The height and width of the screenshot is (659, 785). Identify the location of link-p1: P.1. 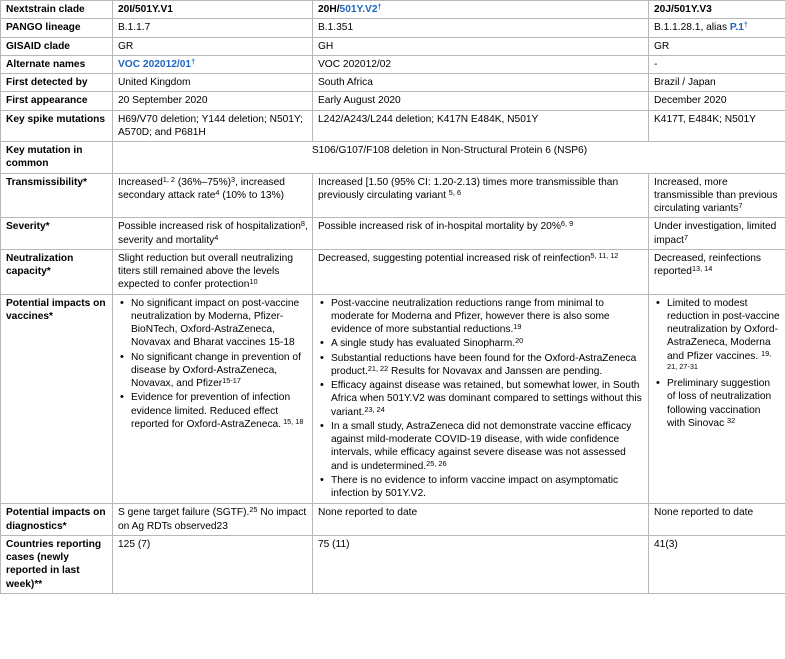
(736, 28).